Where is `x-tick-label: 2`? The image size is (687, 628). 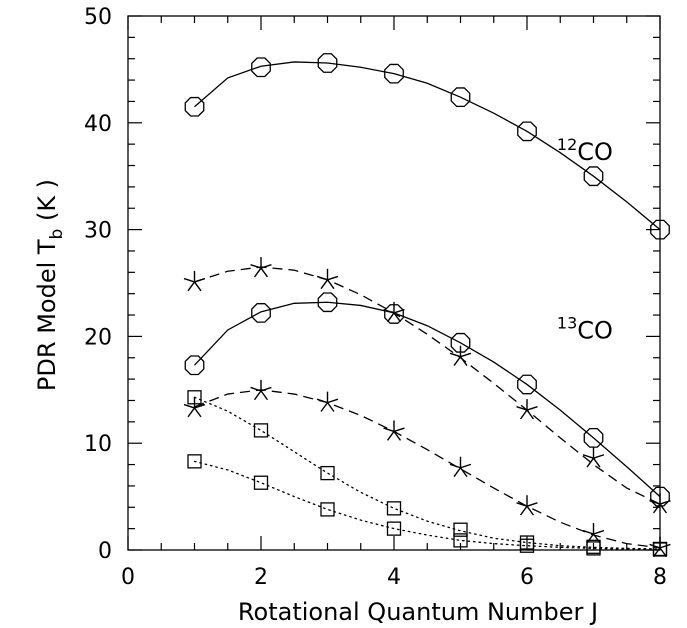
x-tick-label: 2 is located at coordinates (261, 577).